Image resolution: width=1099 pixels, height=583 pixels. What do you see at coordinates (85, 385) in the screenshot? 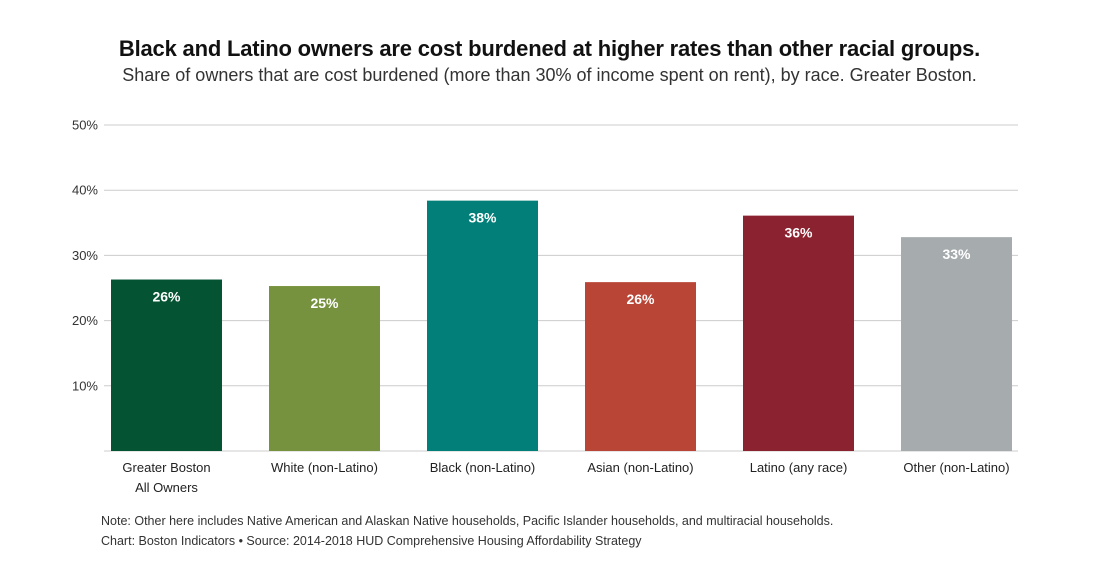
I see `y-tick-label: 10%` at bounding box center [85, 385].